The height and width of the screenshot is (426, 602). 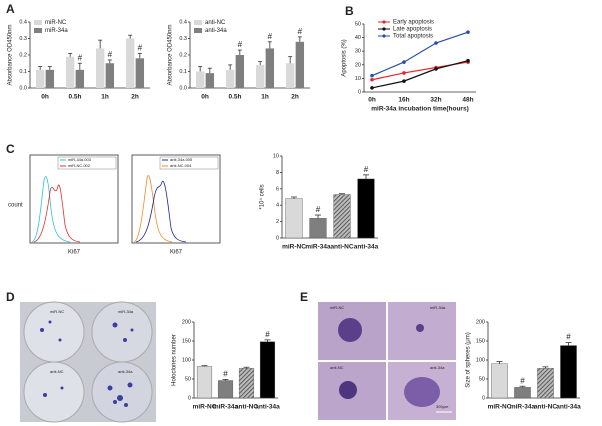 I want to click on legend-label: miR-NC, so click(x=56, y=23).